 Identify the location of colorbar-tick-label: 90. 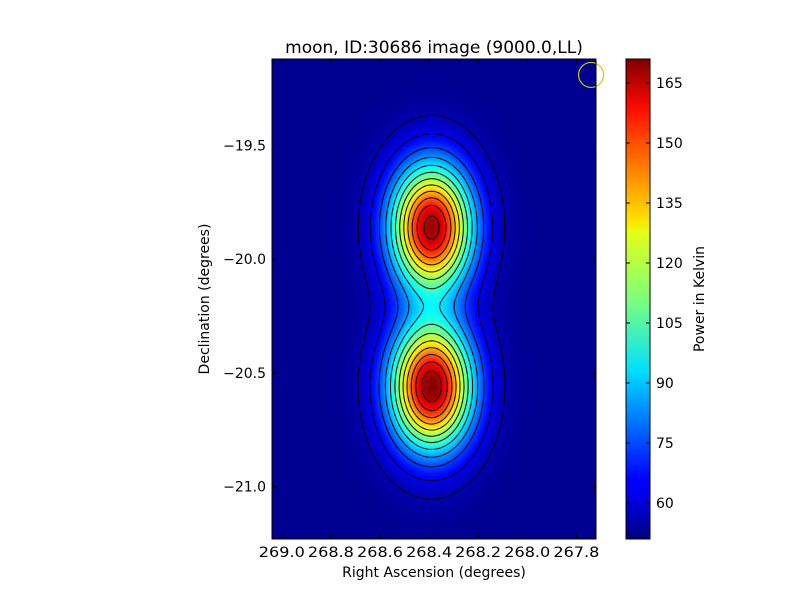
(665, 384).